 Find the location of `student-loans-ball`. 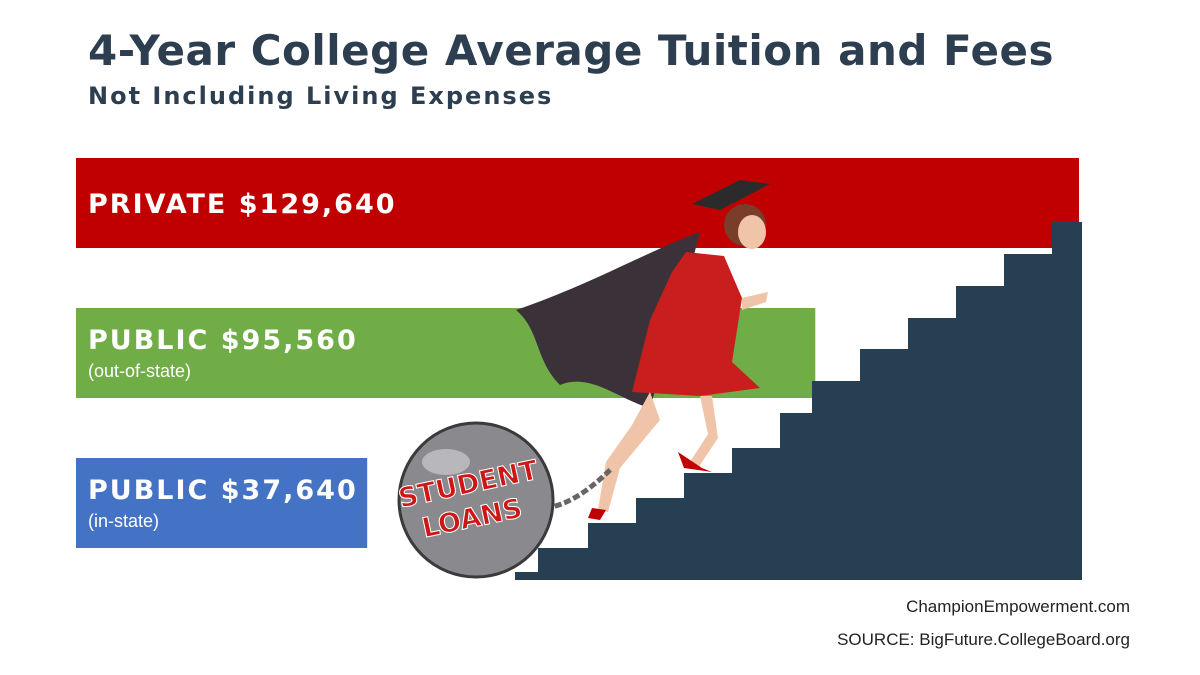

student-loans-ball is located at coordinates (476, 500).